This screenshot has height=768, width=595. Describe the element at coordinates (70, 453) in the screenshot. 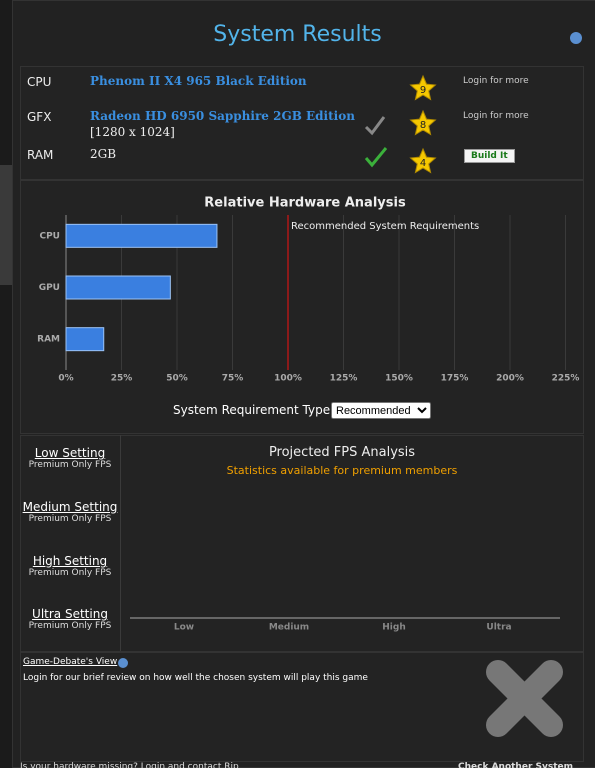

I see `setting-name: Low Setting` at that location.